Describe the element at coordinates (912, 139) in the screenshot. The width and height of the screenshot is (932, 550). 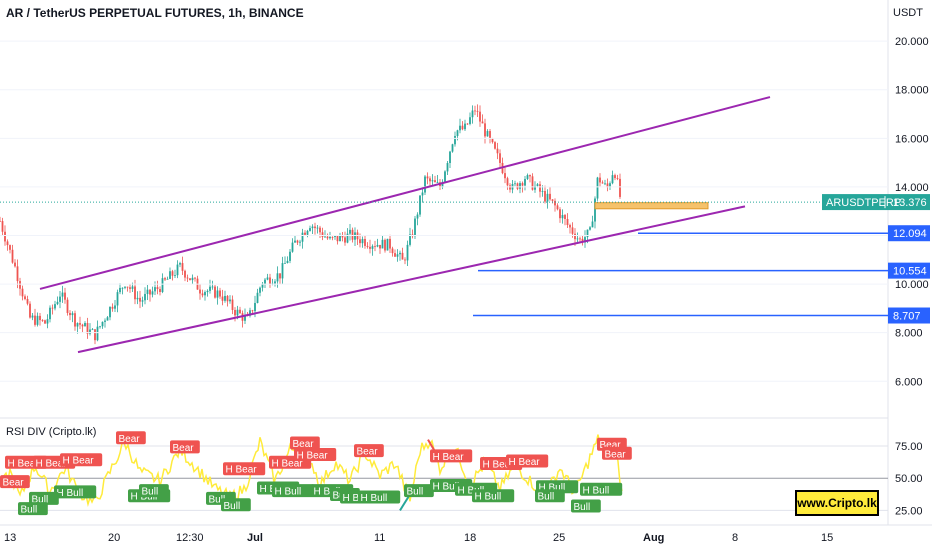
I see `price-tick-label: 16.000` at that location.